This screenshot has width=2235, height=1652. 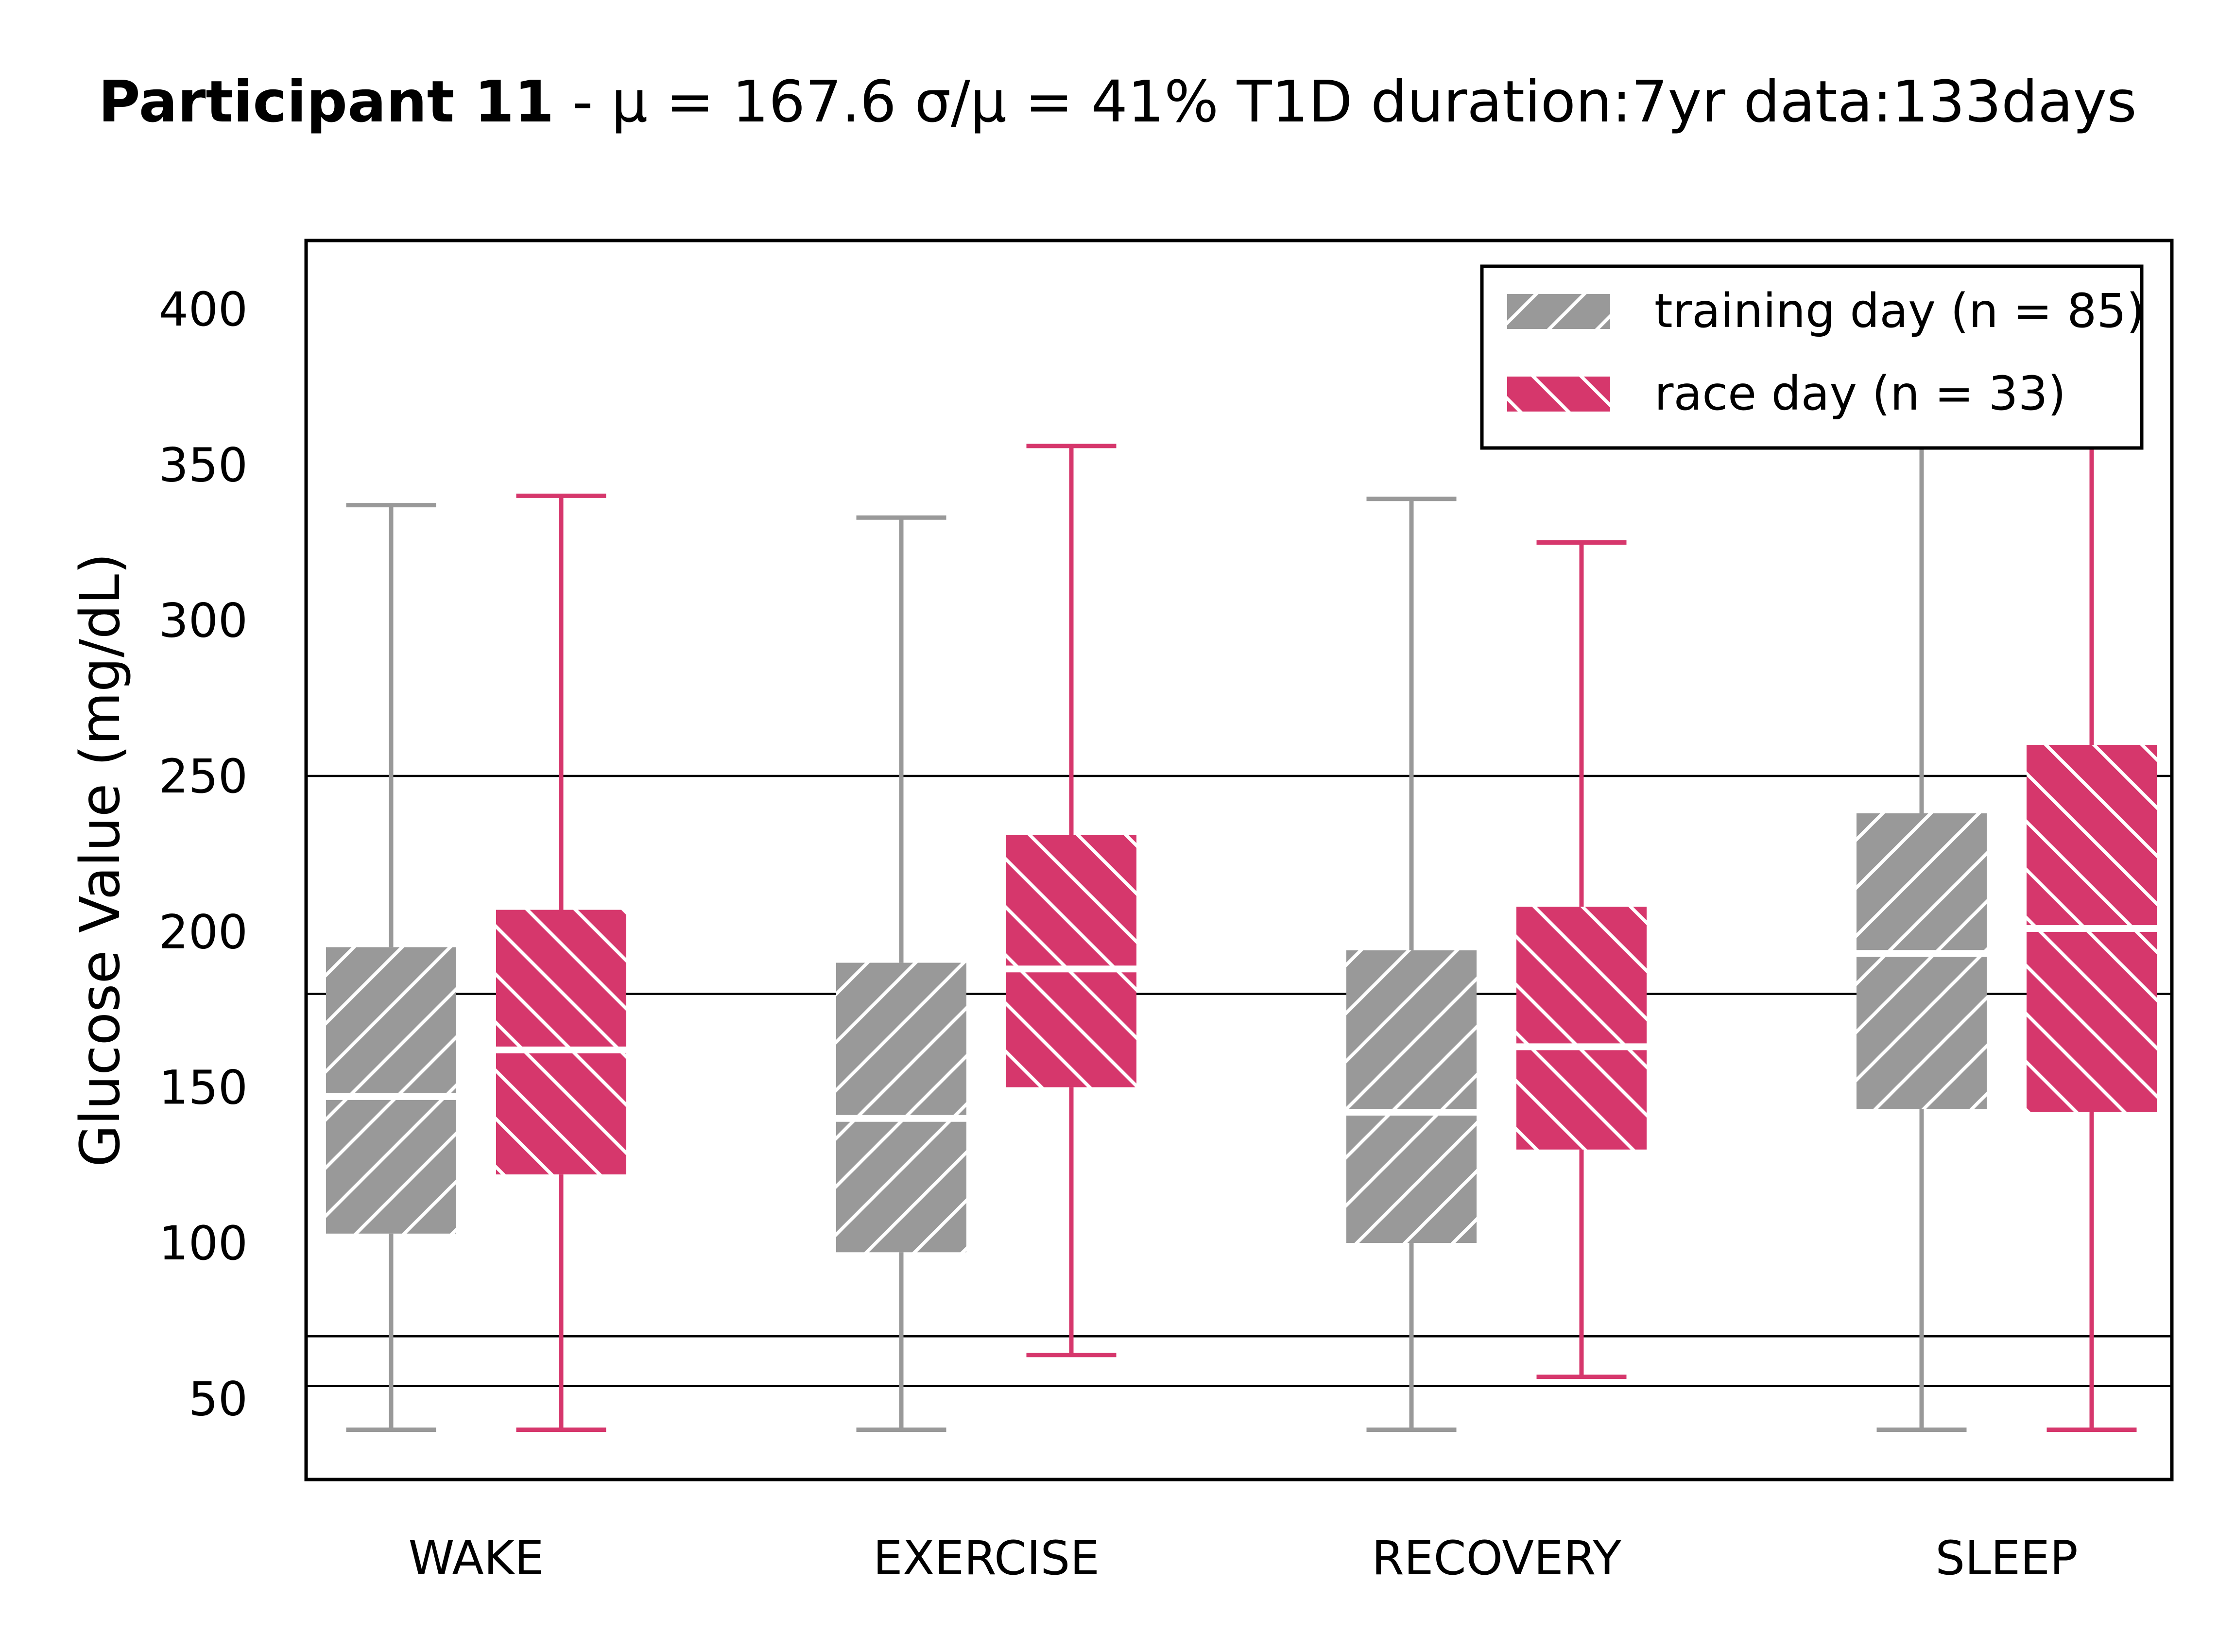 I want to click on legend-swatch-race, so click(x=1559, y=394).